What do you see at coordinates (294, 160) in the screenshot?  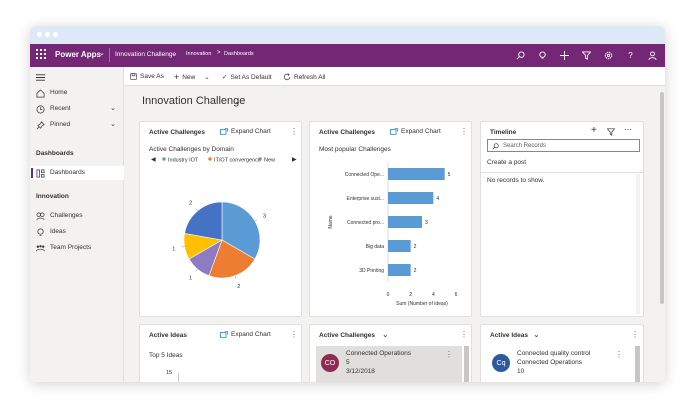 I see `legend-next-icon: ▶` at bounding box center [294, 160].